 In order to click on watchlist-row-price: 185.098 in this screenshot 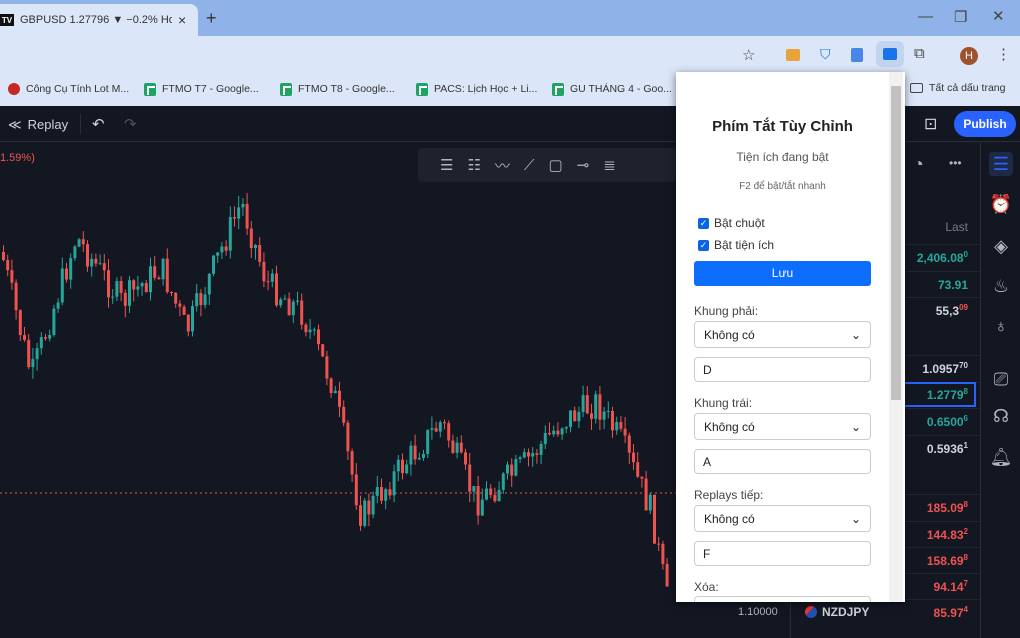, I will do `click(947, 507)`.